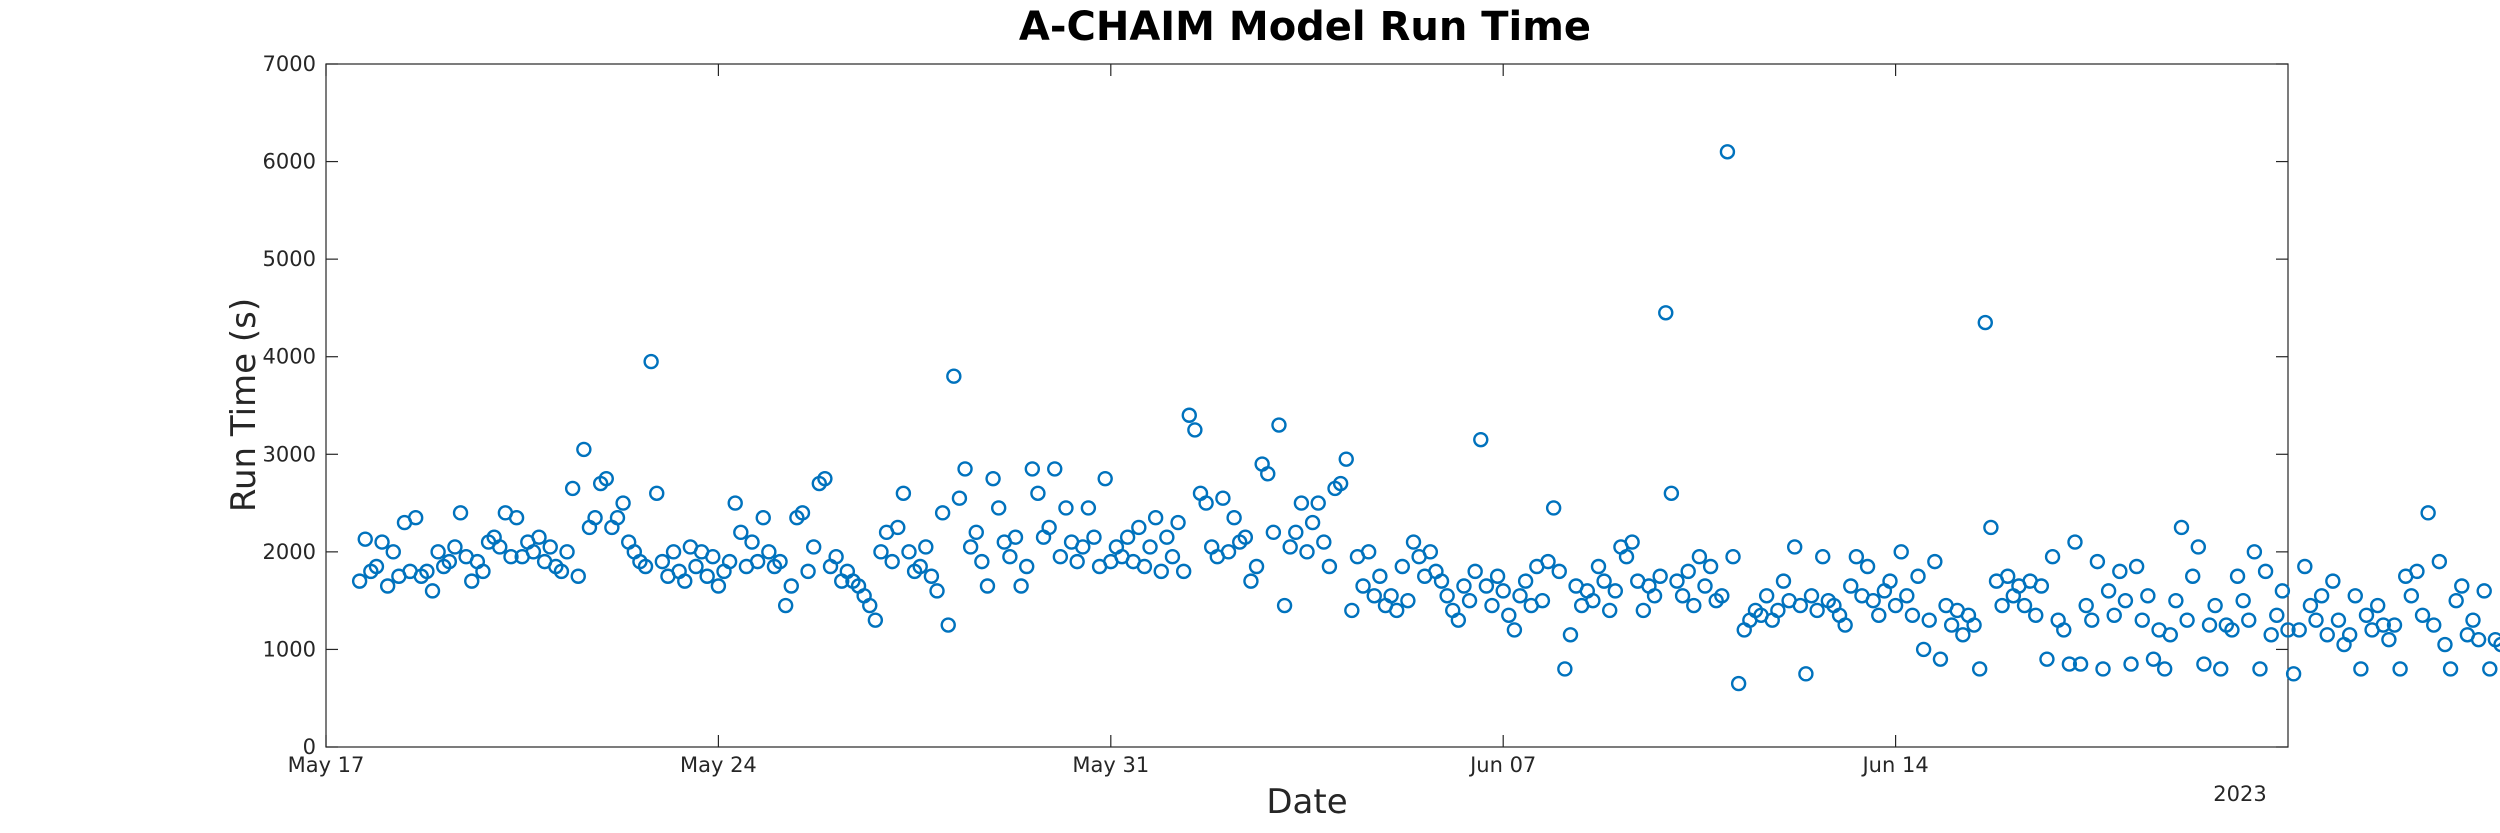 The image size is (2500, 833). What do you see at coordinates (1305, 27) in the screenshot?
I see `chart-title: A-CHAIM Model Run Time` at bounding box center [1305, 27].